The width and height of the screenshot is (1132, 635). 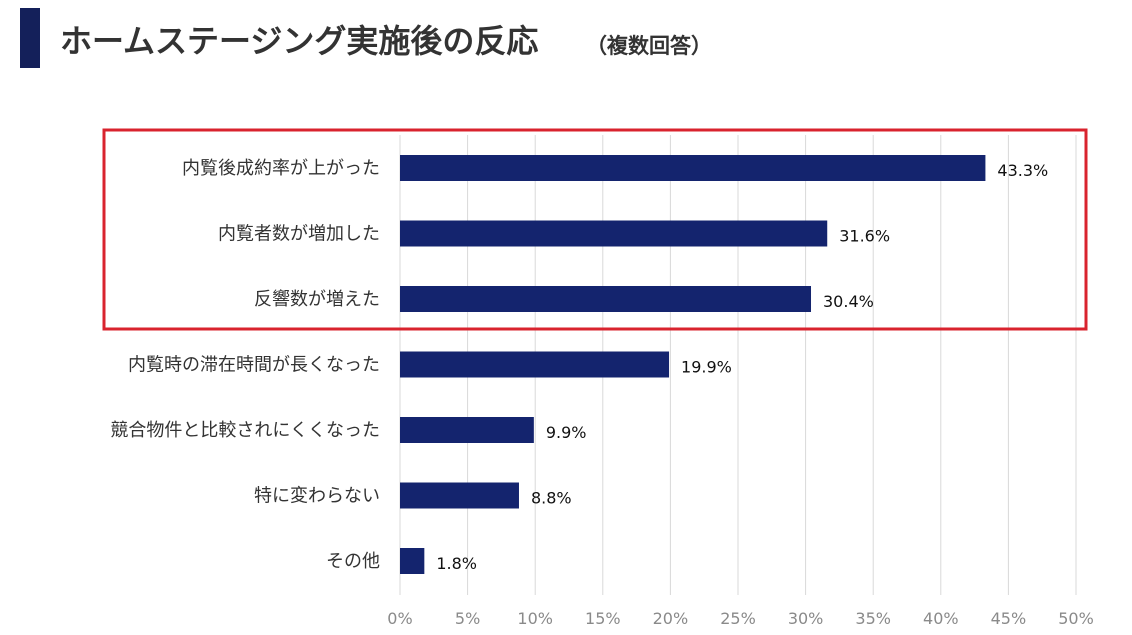 I want to click on x-tick-label: 15%, so click(x=603, y=618).